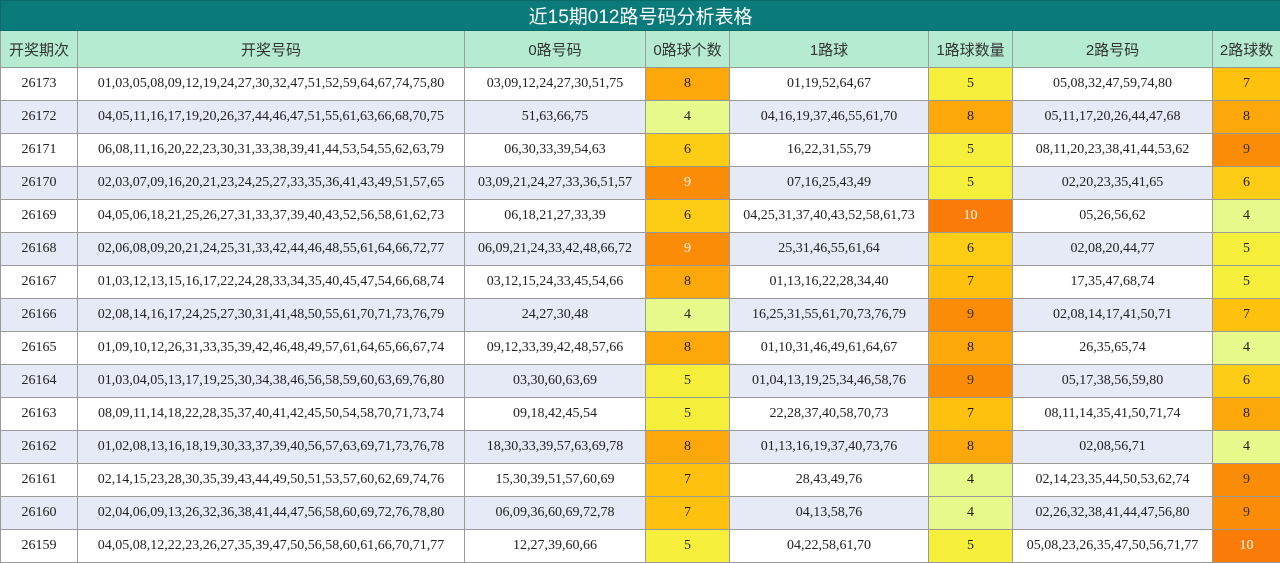 The image size is (1280, 563). What do you see at coordinates (1246, 381) in the screenshot?
I see `route2-count-cell: 6` at bounding box center [1246, 381].